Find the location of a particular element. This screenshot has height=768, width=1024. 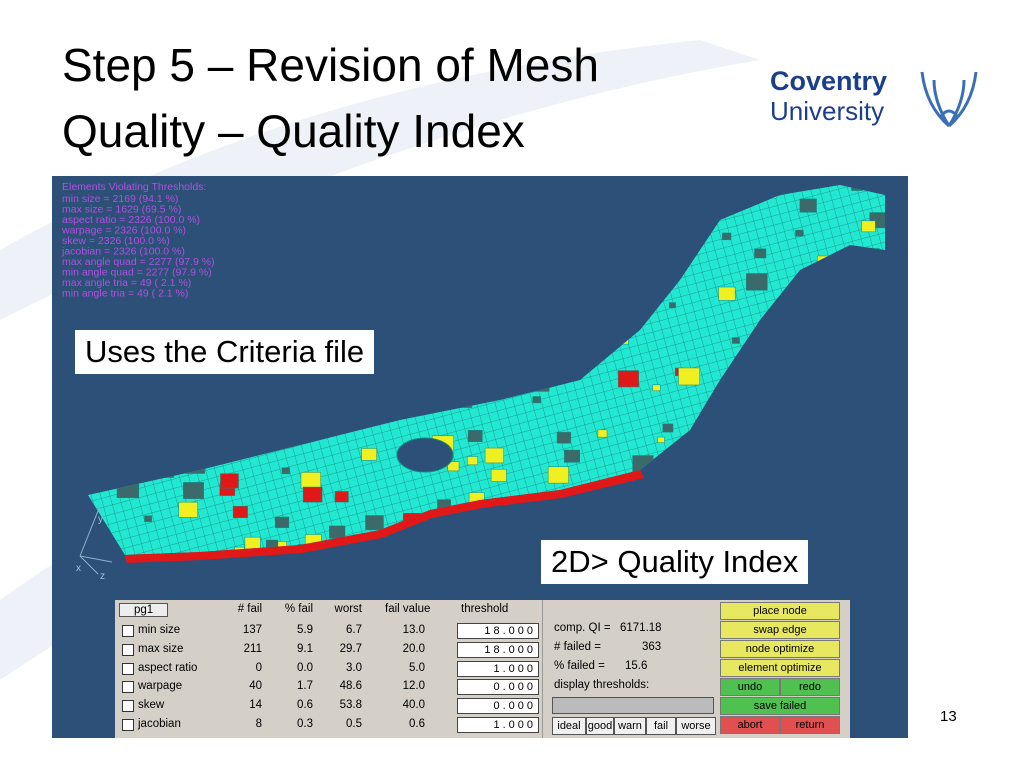

logo-text: Coventry is located at coordinates (829, 81).